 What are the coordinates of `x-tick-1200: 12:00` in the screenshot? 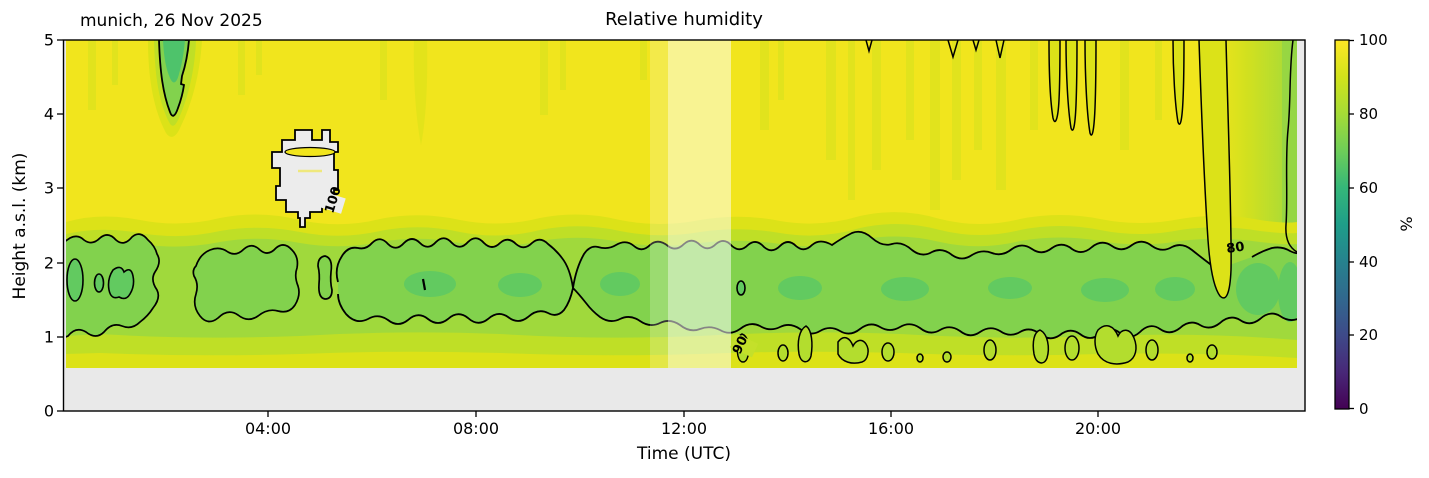 It's located at (684, 428).